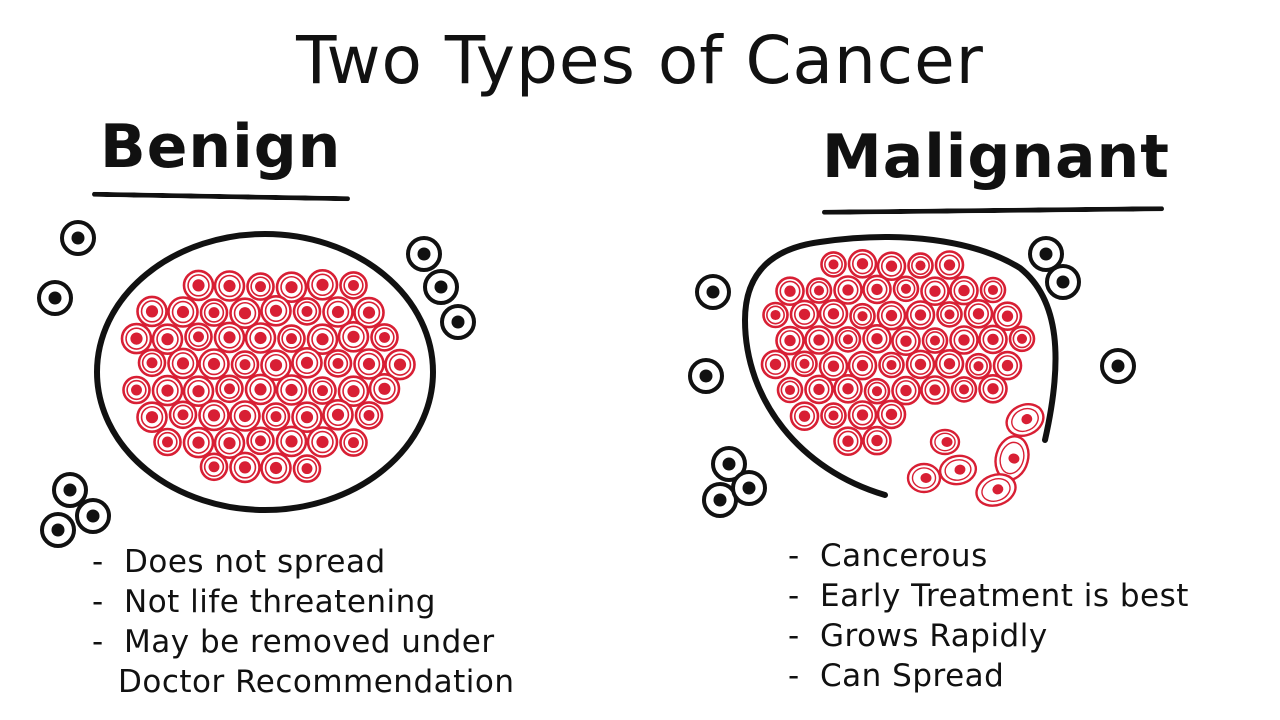 The height and width of the screenshot is (720, 1280). I want to click on benign-fact-text: May be removed under, so click(309, 642).